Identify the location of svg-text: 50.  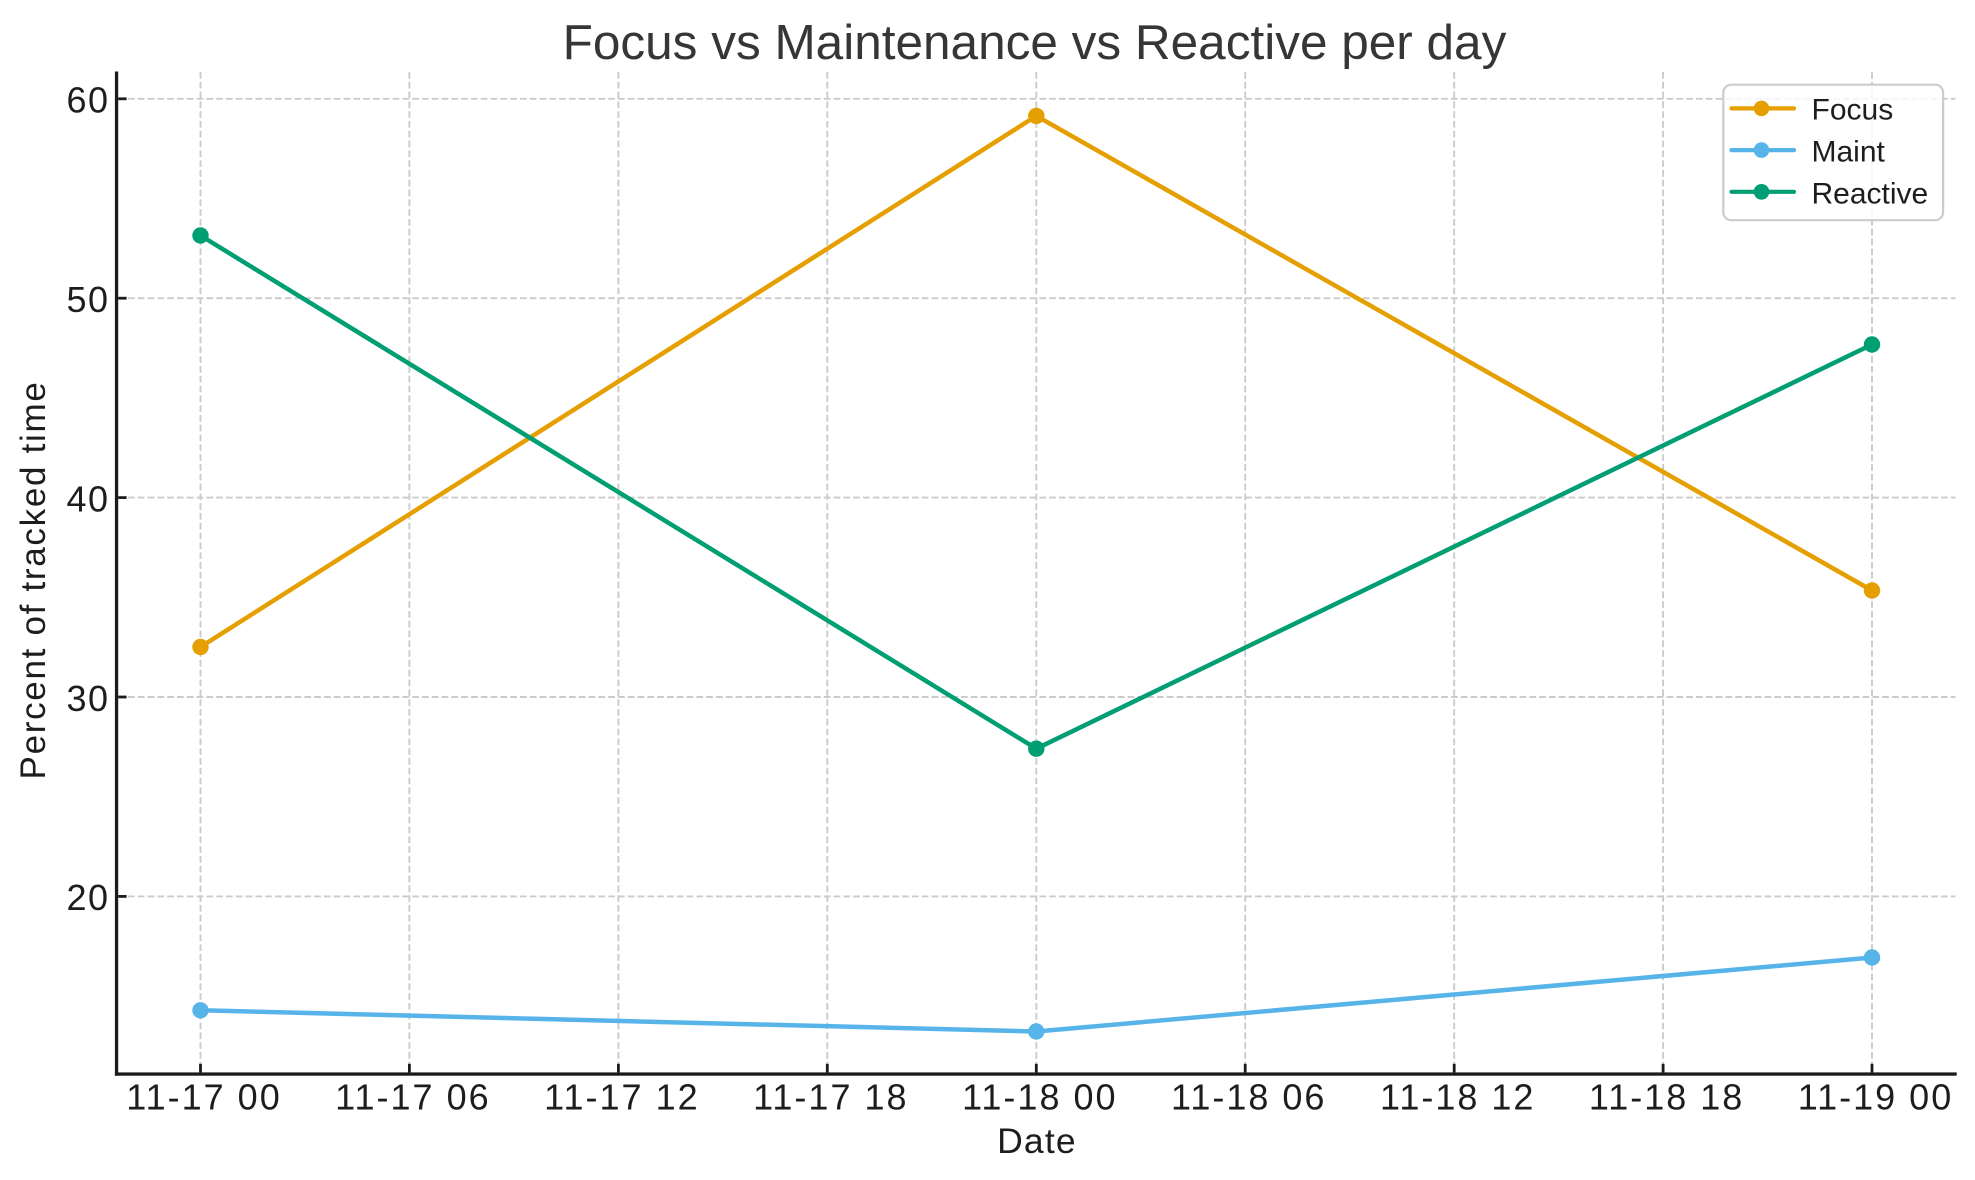
(87, 299).